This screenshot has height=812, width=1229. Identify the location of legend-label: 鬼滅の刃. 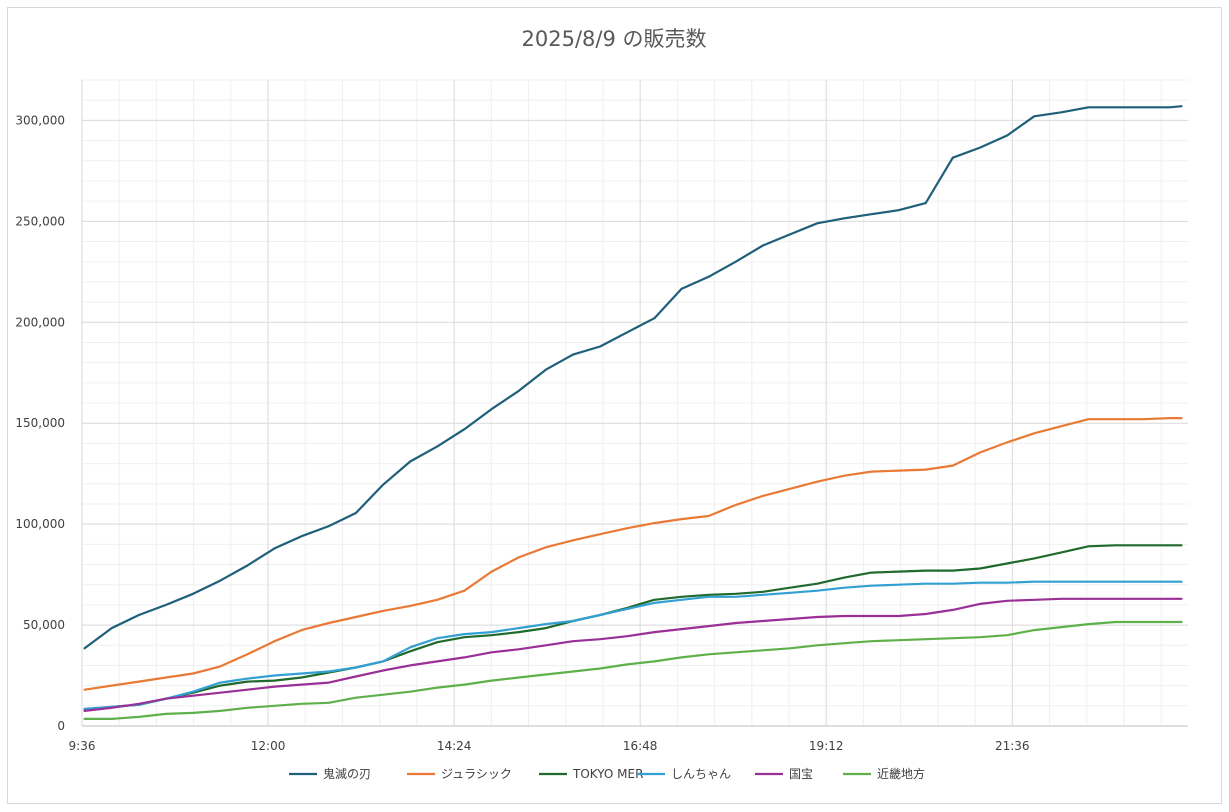
(347, 773).